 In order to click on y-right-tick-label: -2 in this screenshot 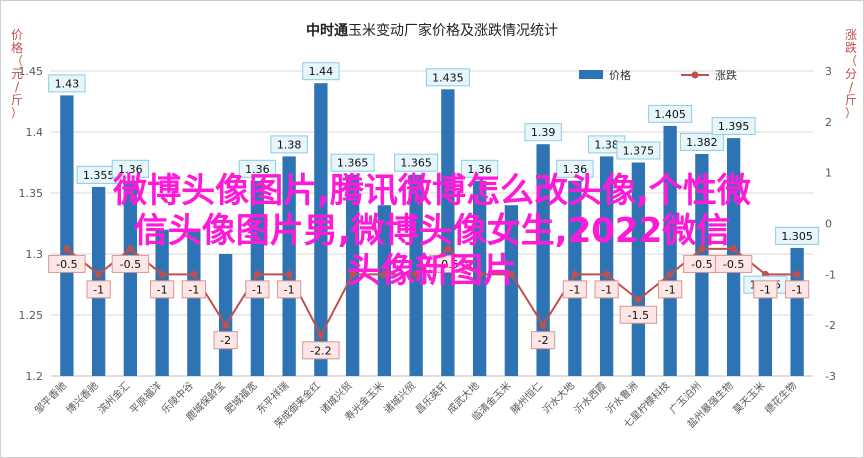, I will do `click(830, 325)`.